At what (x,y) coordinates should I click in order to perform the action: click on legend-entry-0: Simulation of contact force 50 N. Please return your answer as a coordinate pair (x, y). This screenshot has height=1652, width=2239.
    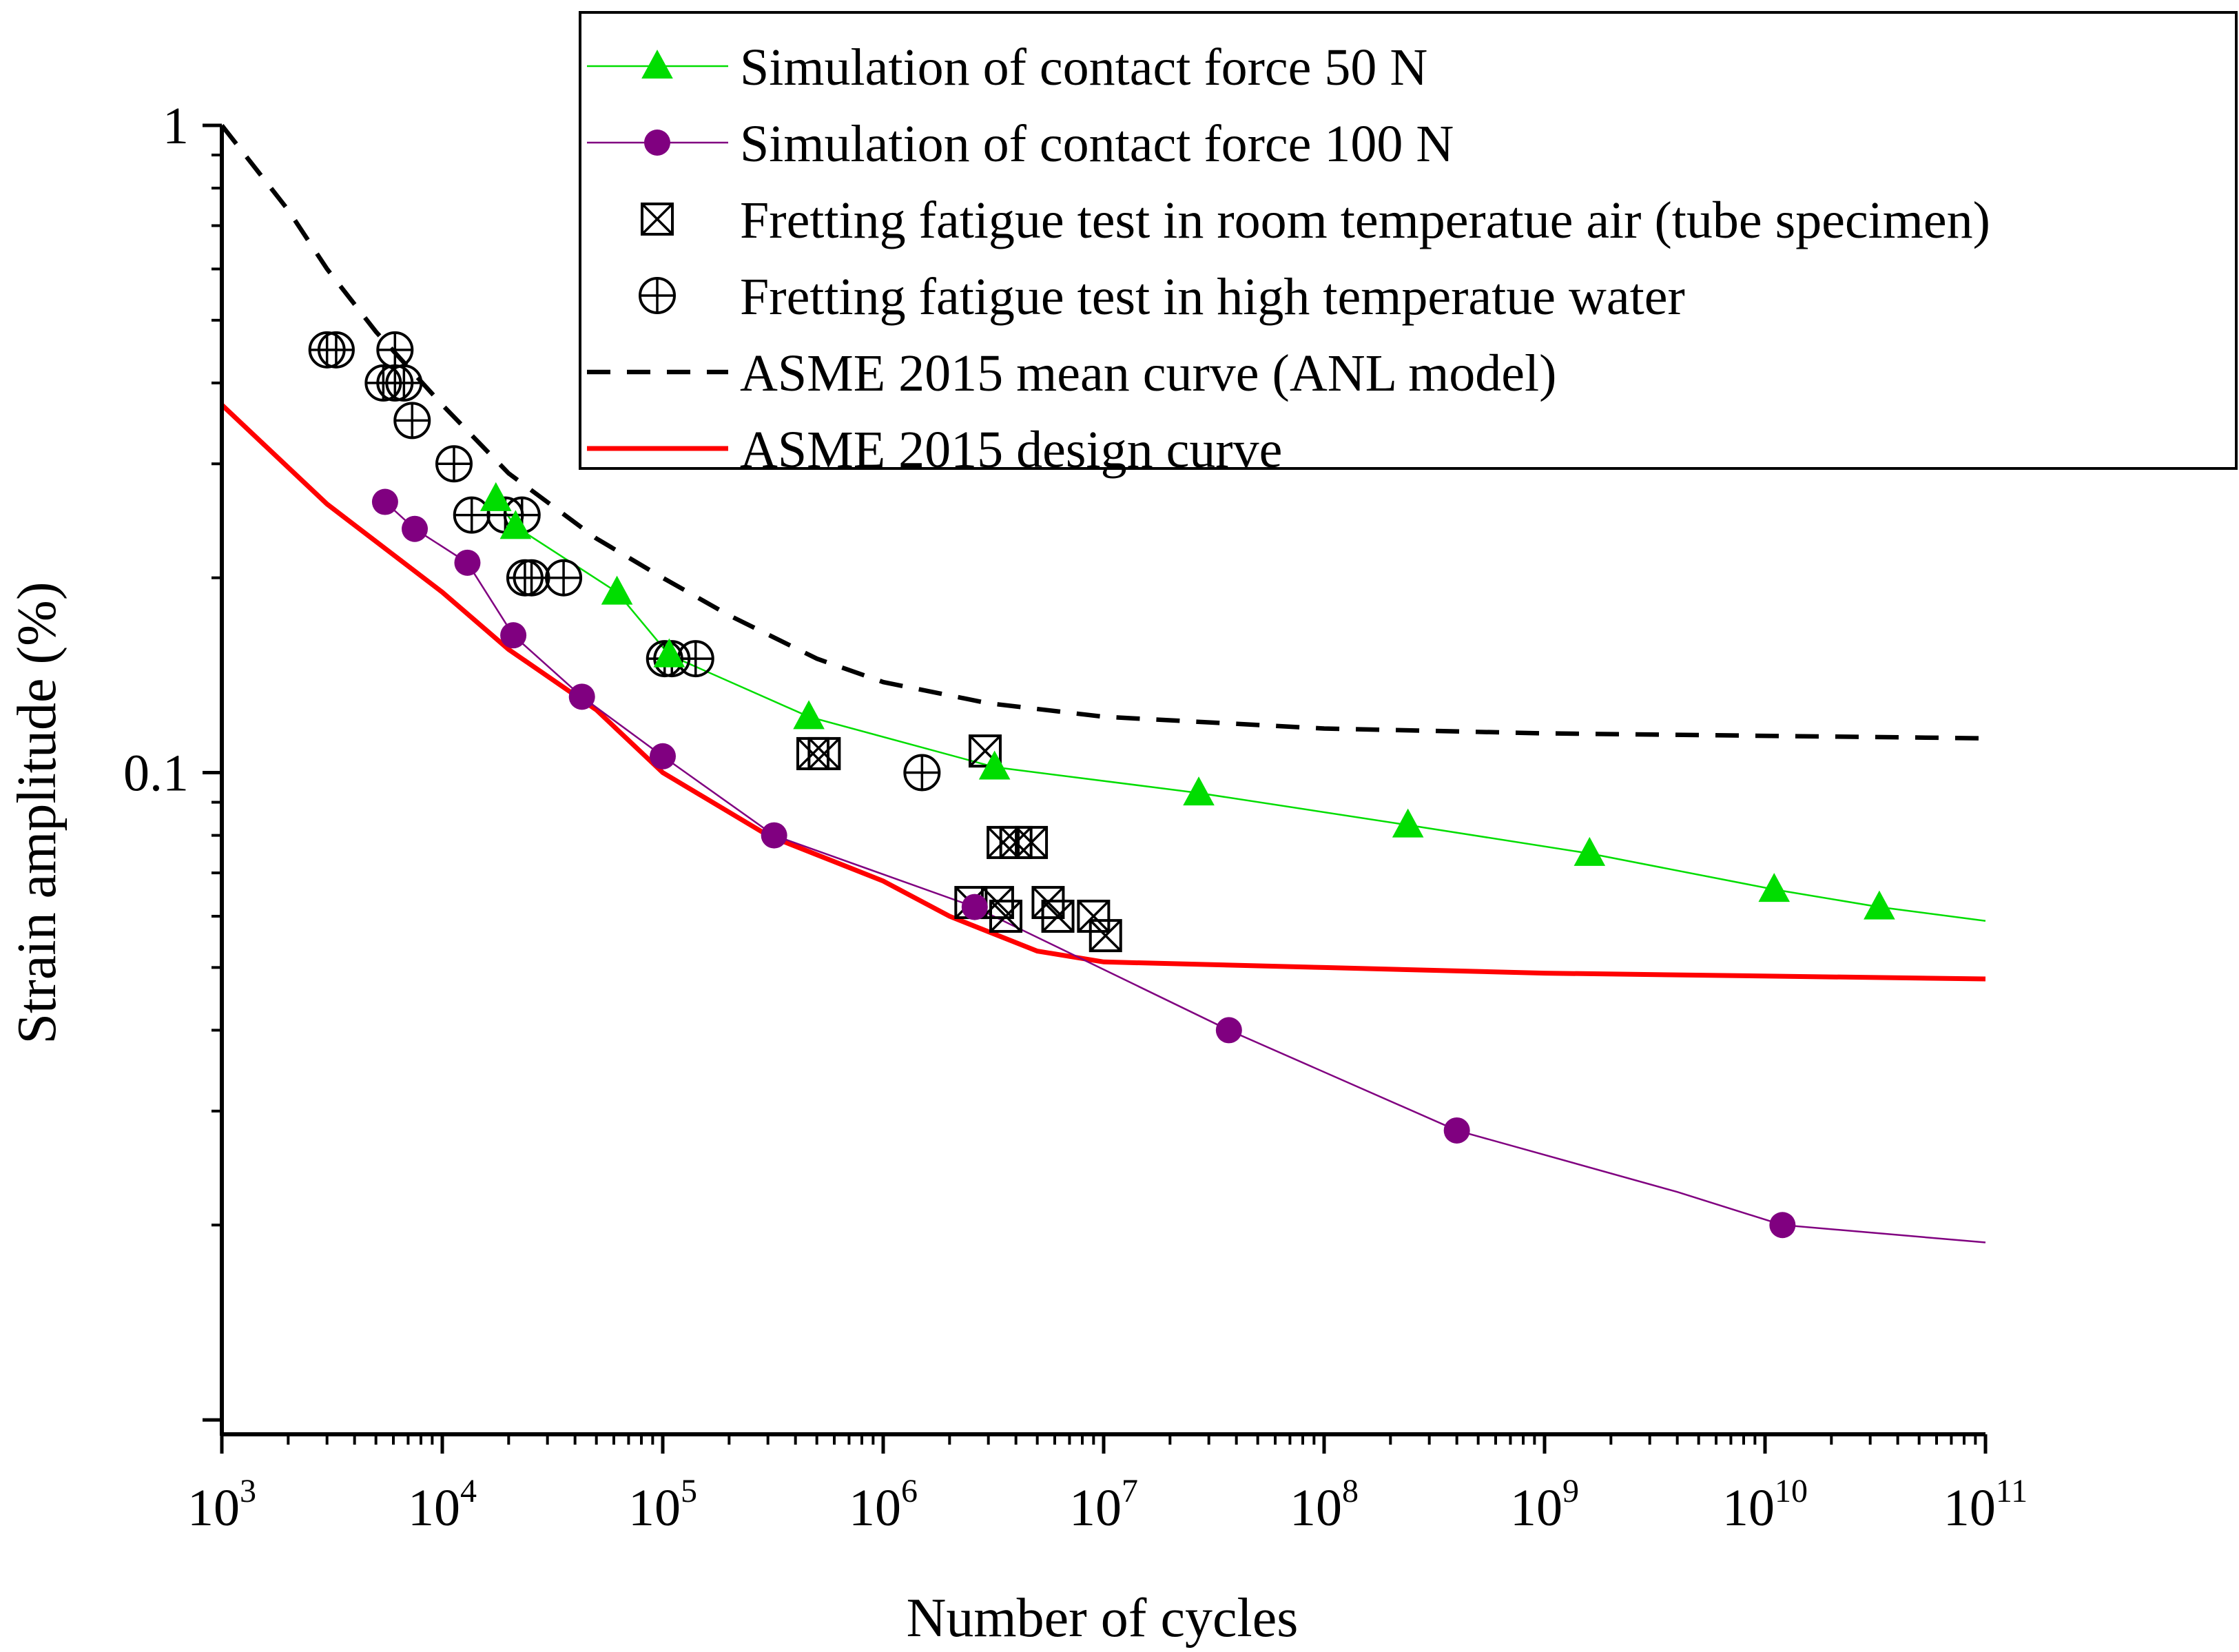
    Looking at the image, I should click on (1007, 67).